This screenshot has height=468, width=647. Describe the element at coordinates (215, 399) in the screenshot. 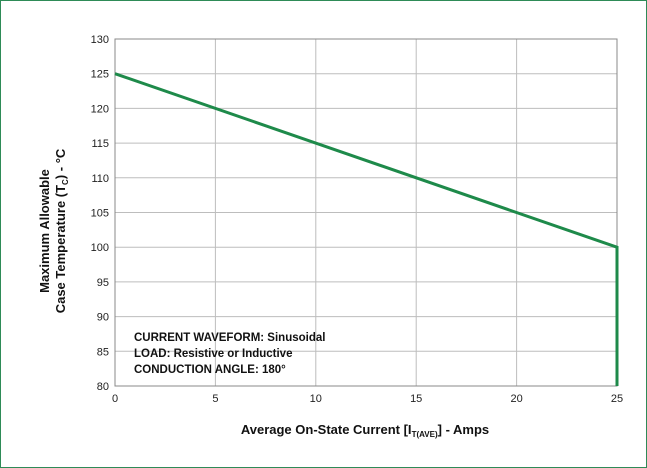

I see `x-tick-label: 5` at that location.